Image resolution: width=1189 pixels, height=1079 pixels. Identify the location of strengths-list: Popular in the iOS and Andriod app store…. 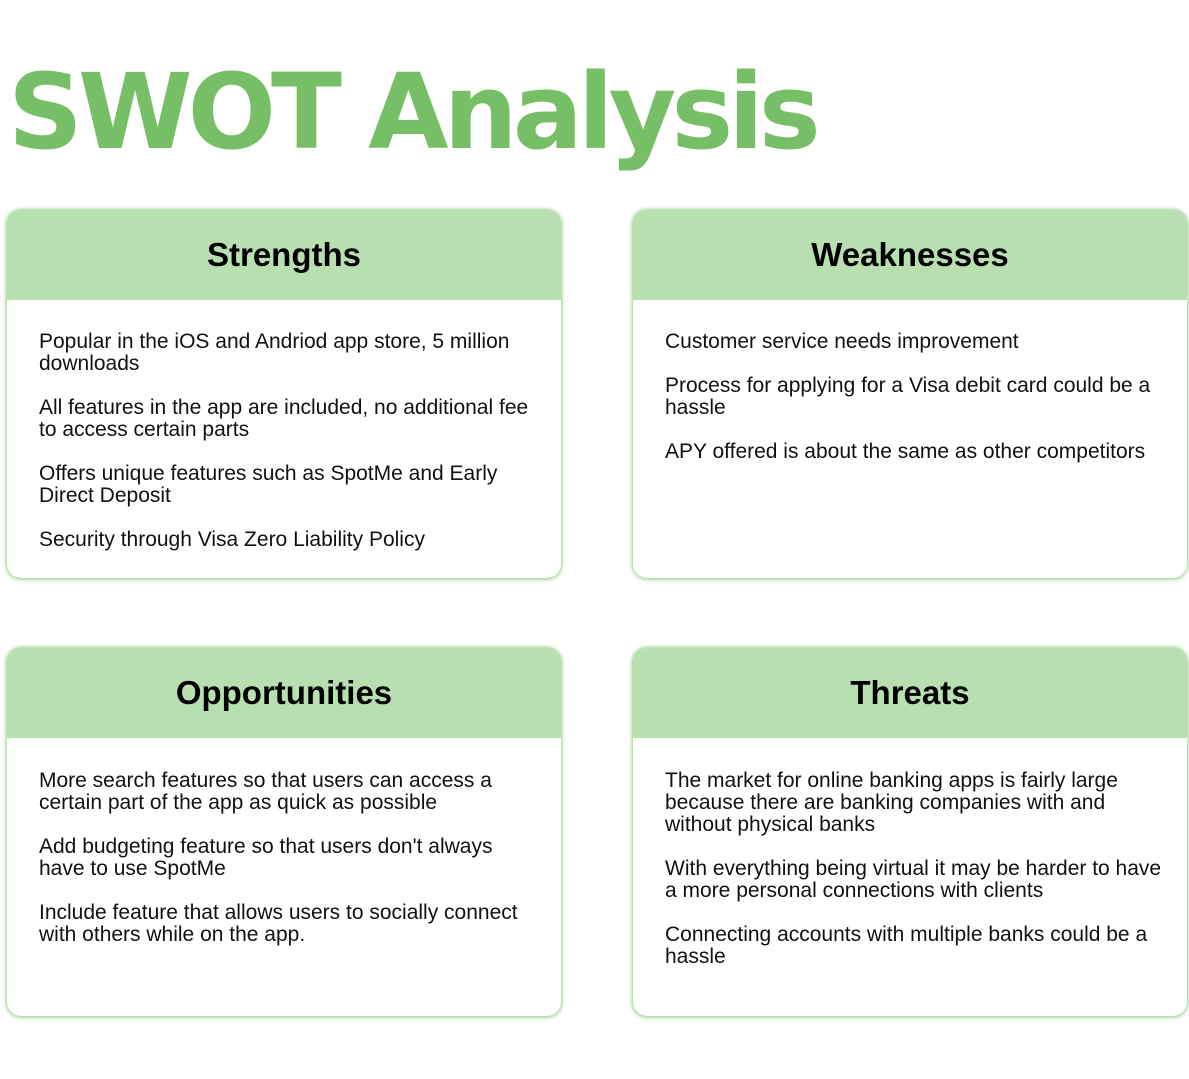
(284, 425).